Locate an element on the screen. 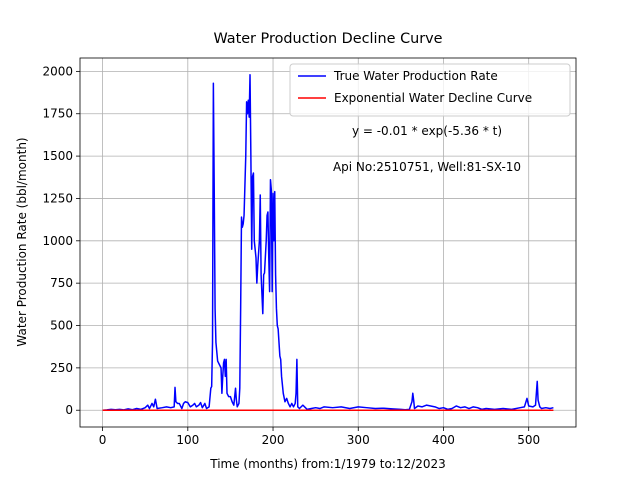 The height and width of the screenshot is (480, 640). annotation: y = -0.01 * exp(-5.36 * t) is located at coordinates (427, 131).